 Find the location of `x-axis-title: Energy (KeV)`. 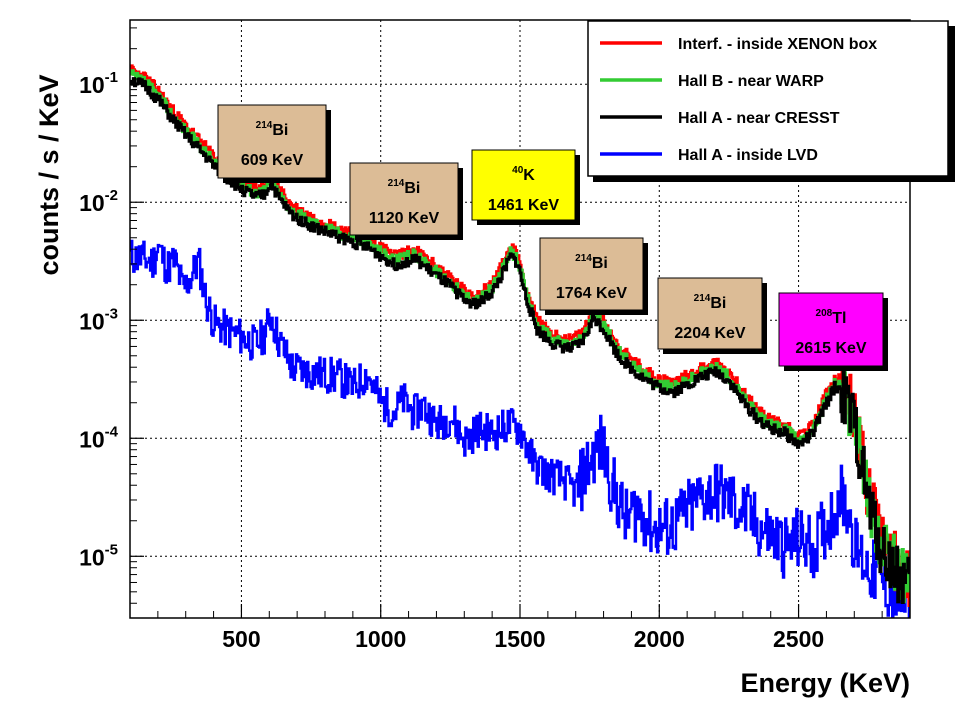

x-axis-title: Energy (KeV) is located at coordinates (825, 683).